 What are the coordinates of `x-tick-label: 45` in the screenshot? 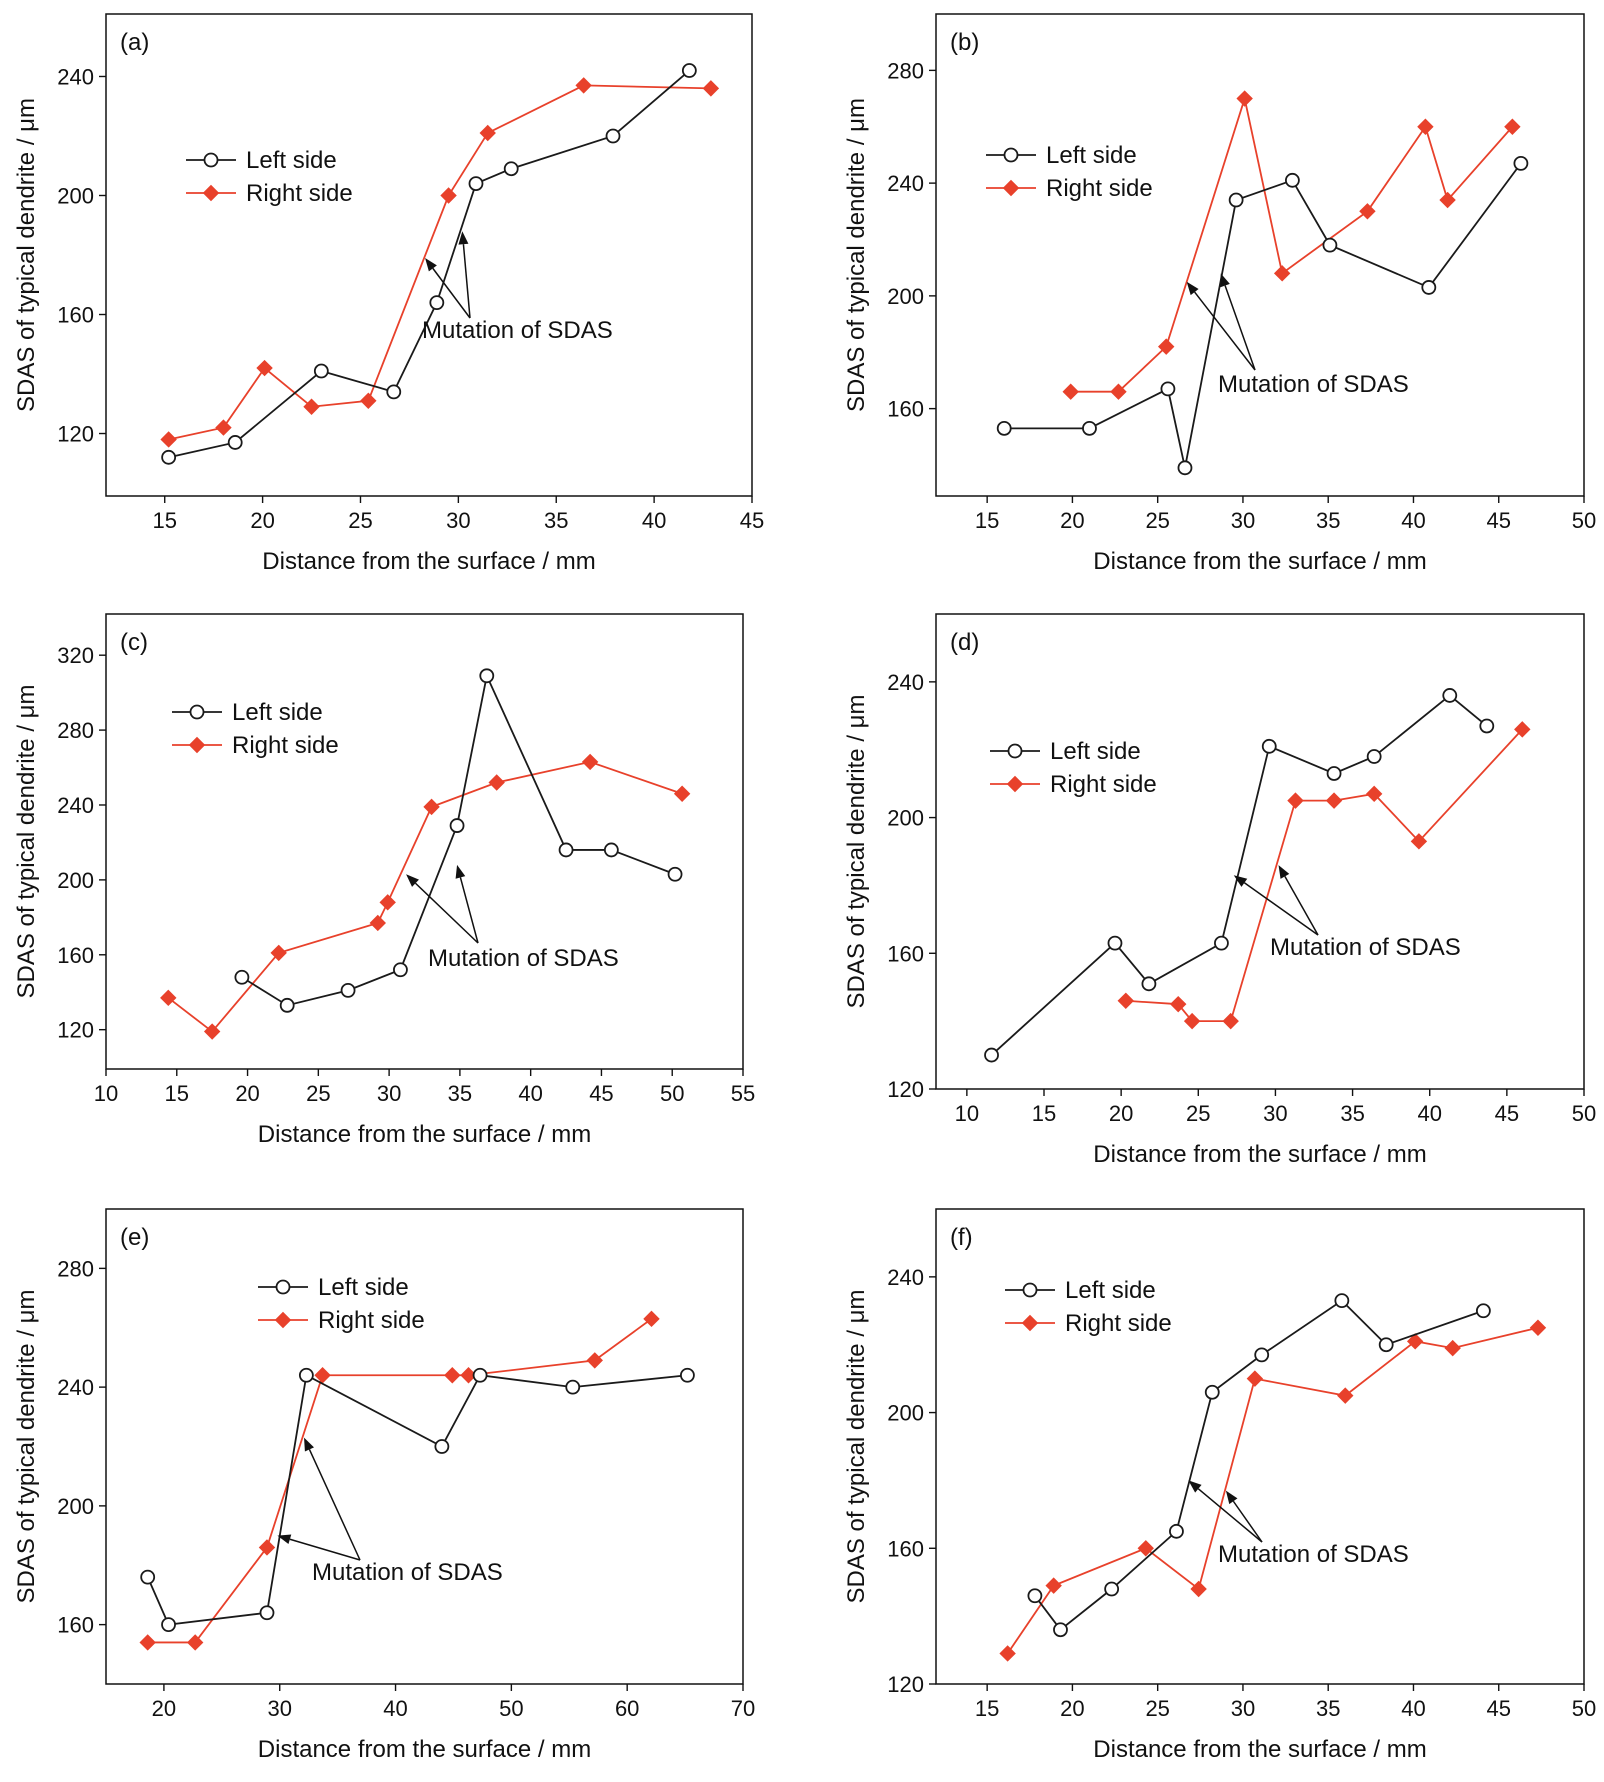 It's located at (601, 1093).